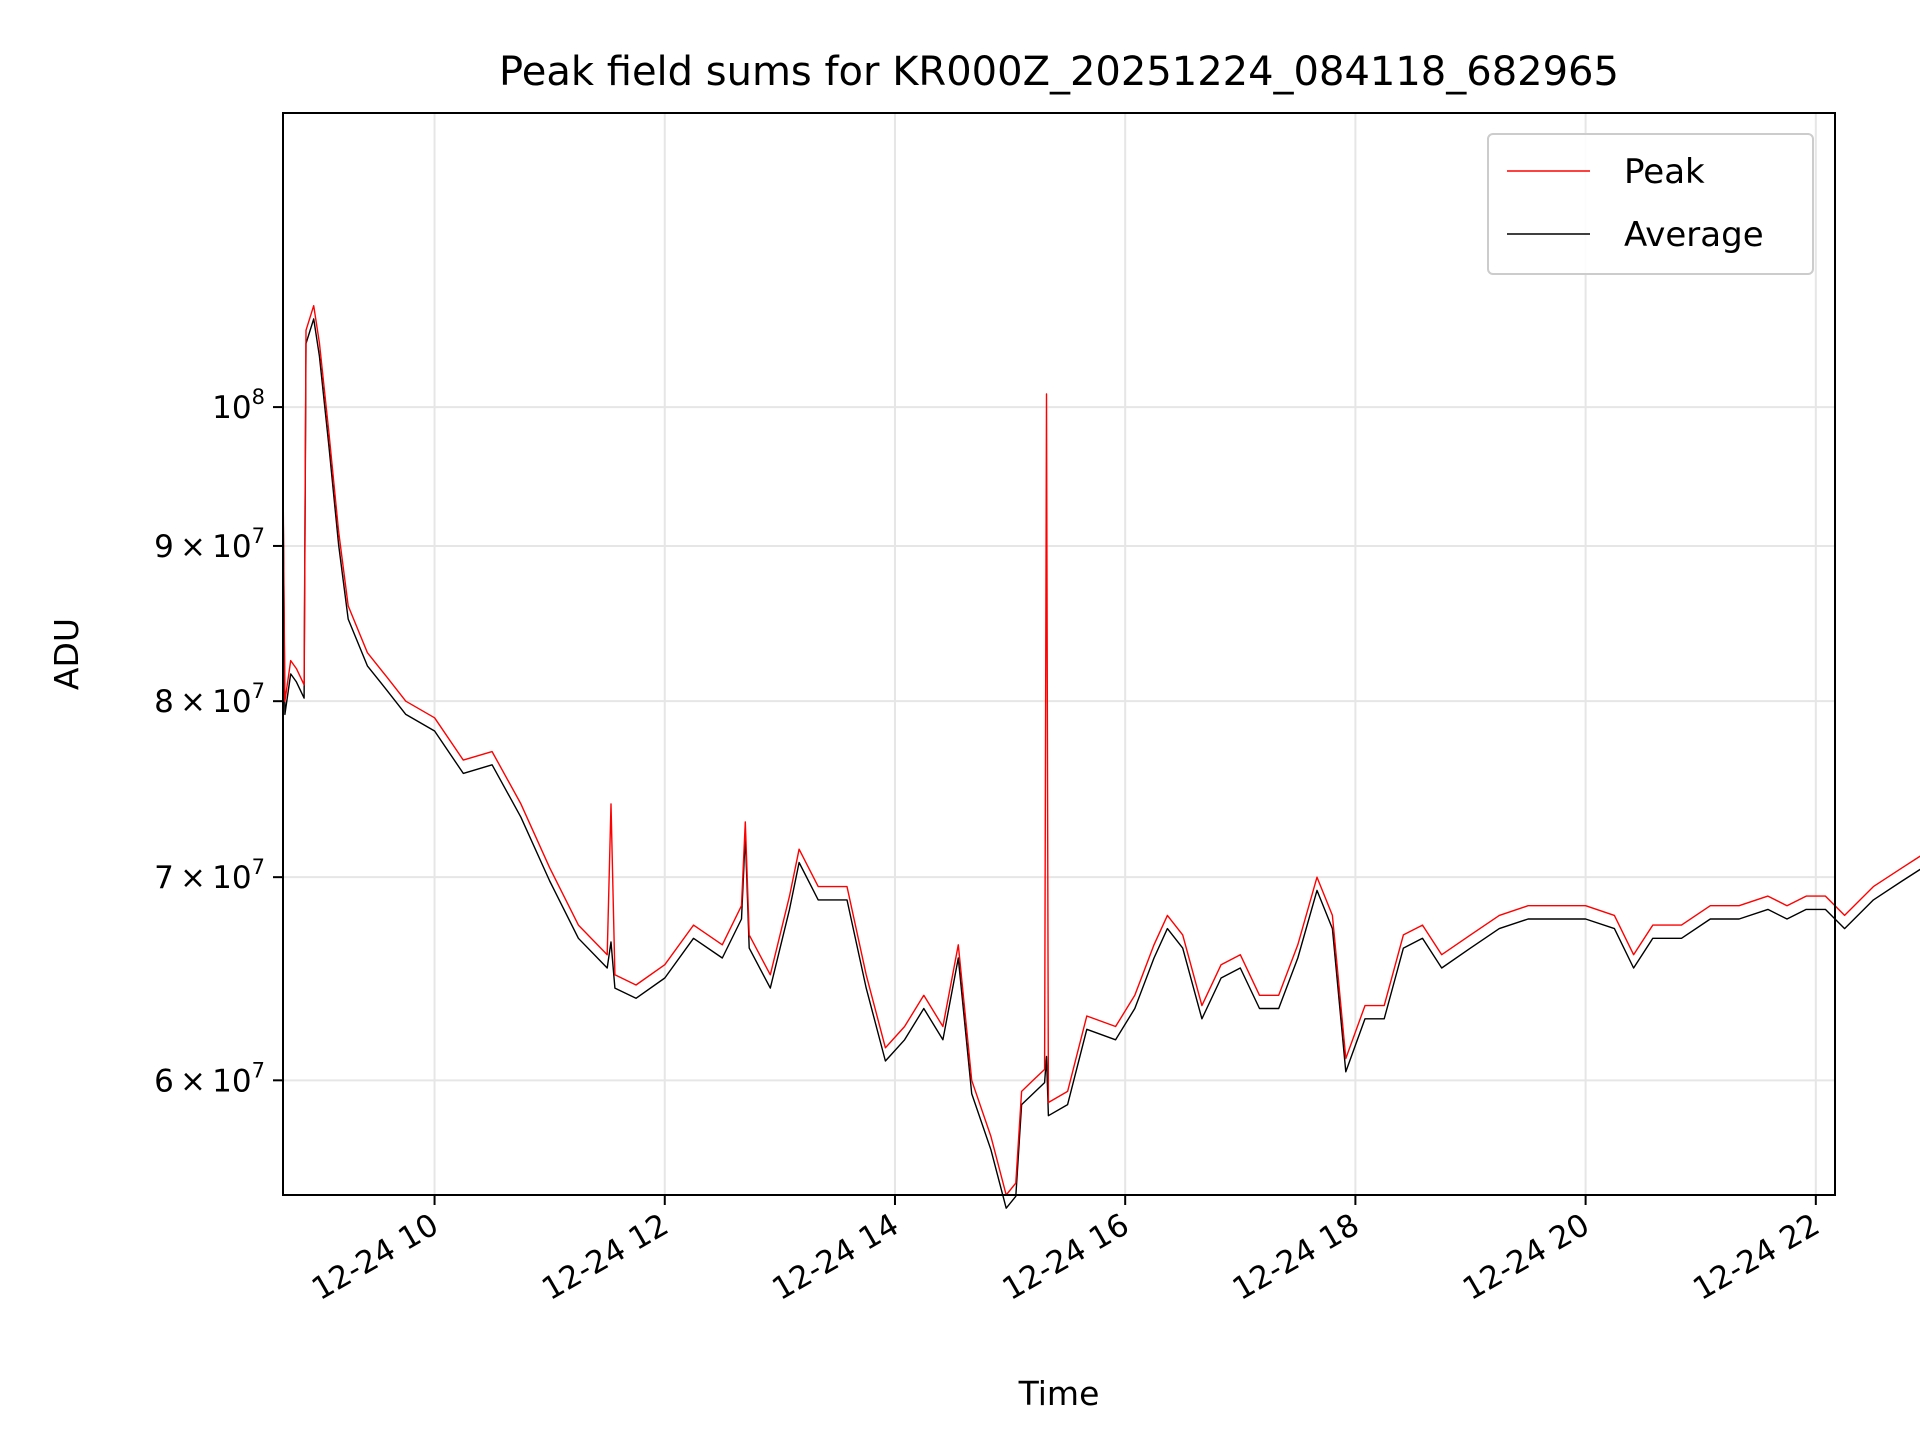 This screenshot has height=1440, width=1920. I want to click on x-tick-label: 12-24 22, so click(1756, 1257).